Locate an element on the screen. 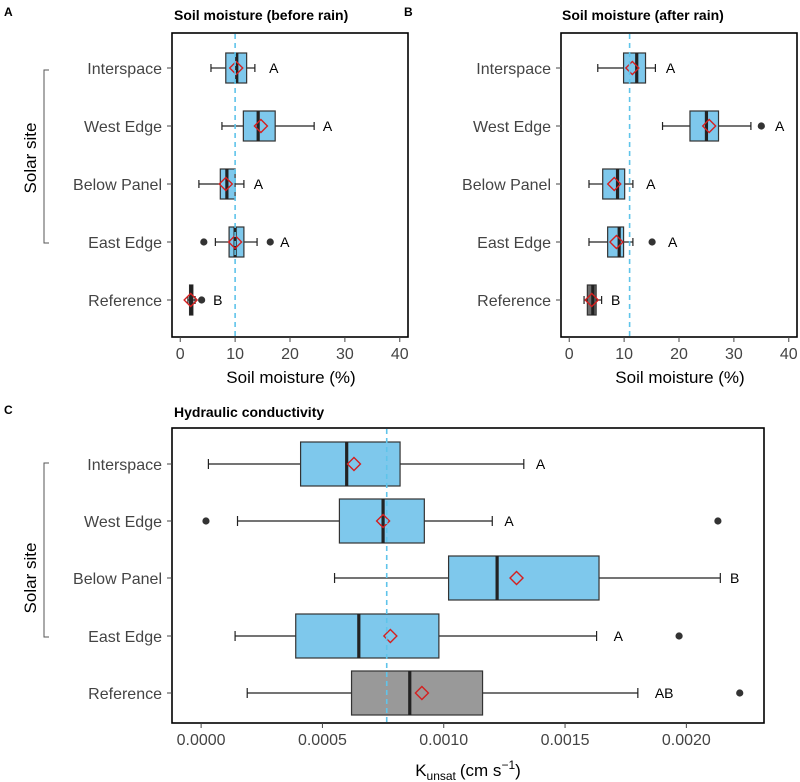  x-tick-label: 0.0020 is located at coordinates (686, 740).